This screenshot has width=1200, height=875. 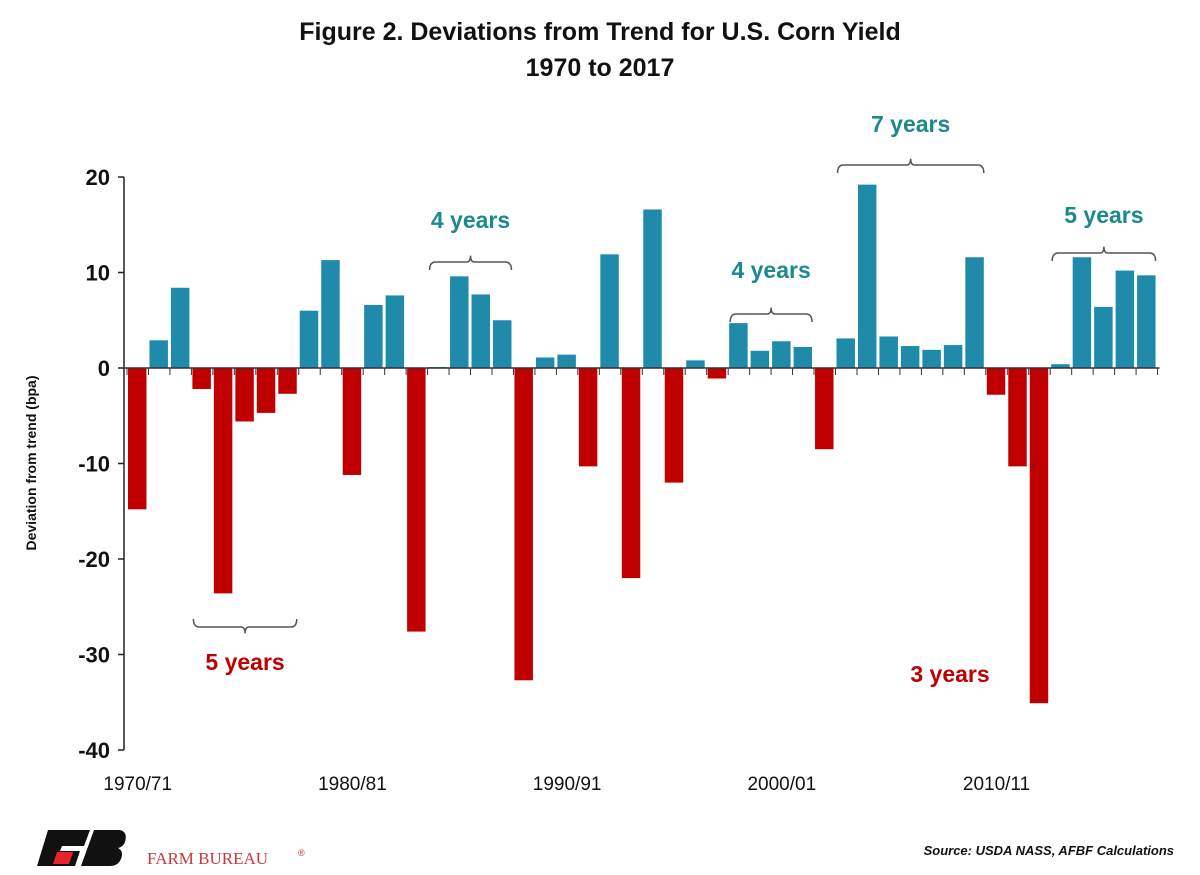 What do you see at coordinates (330, 314) in the screenshot?
I see `bar-1979` at bounding box center [330, 314].